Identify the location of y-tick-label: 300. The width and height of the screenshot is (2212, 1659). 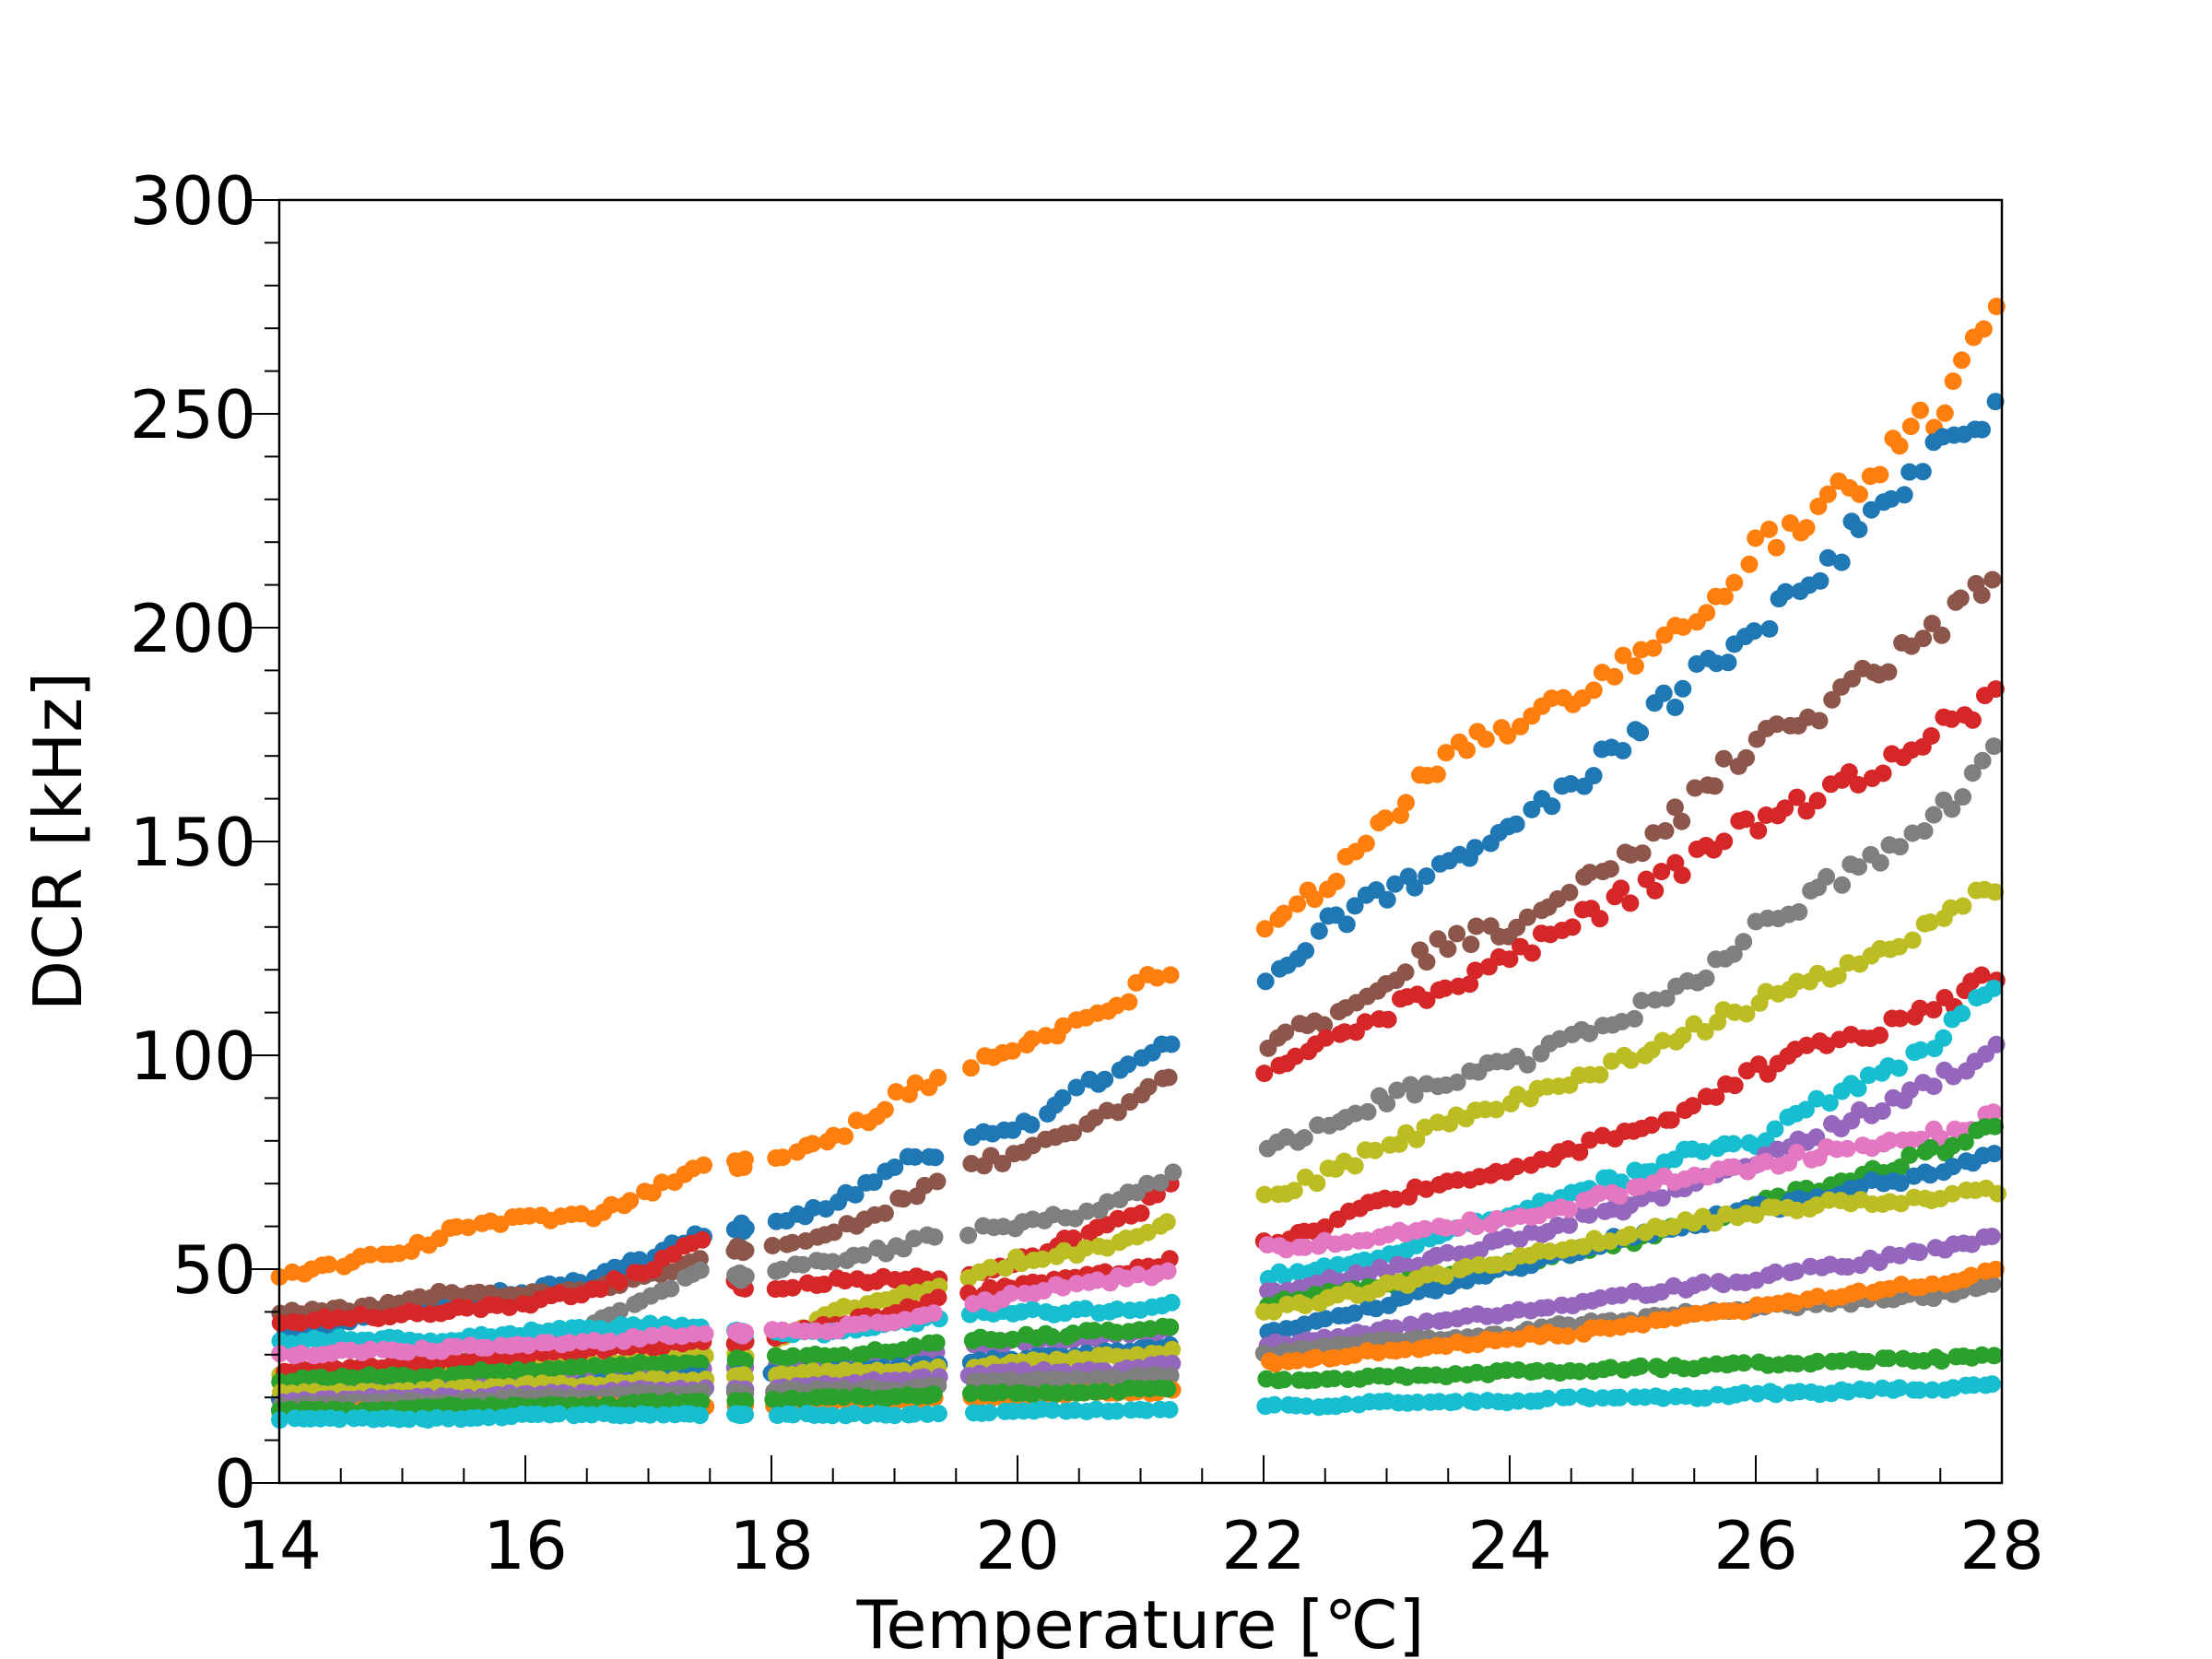
(193, 201).